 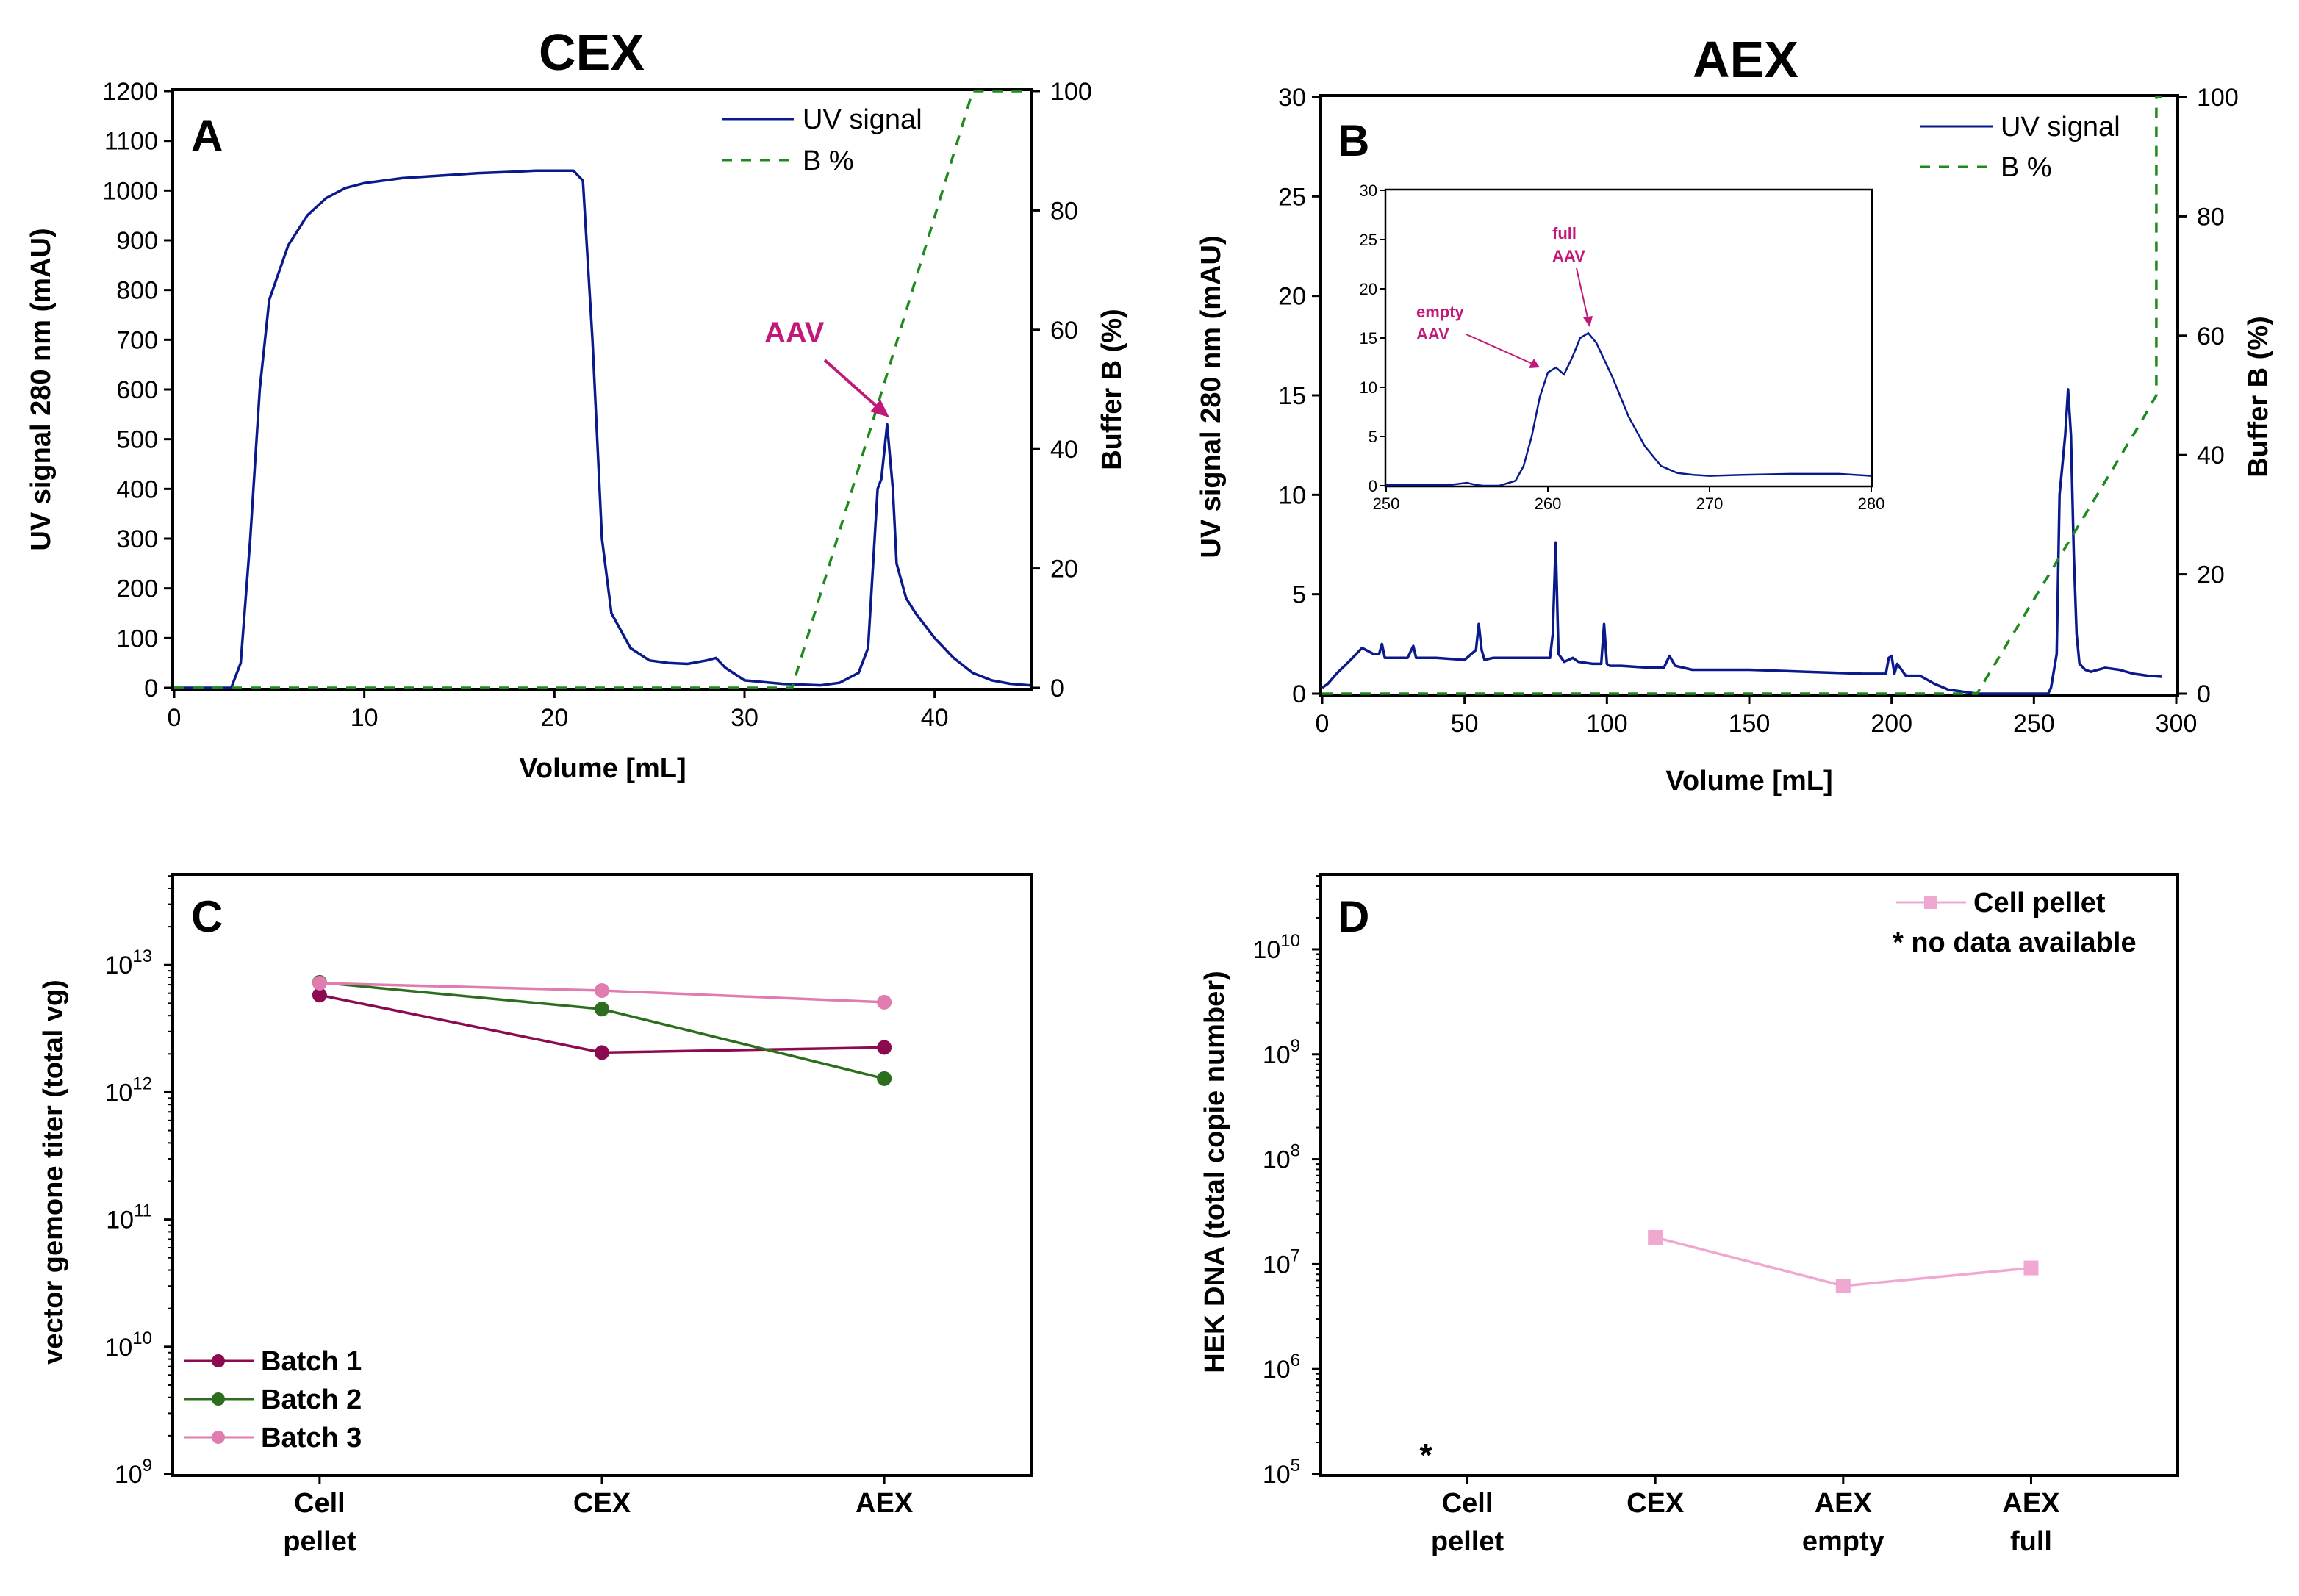 I want to click on panel-d-frame, so click(x=1749, y=1175).